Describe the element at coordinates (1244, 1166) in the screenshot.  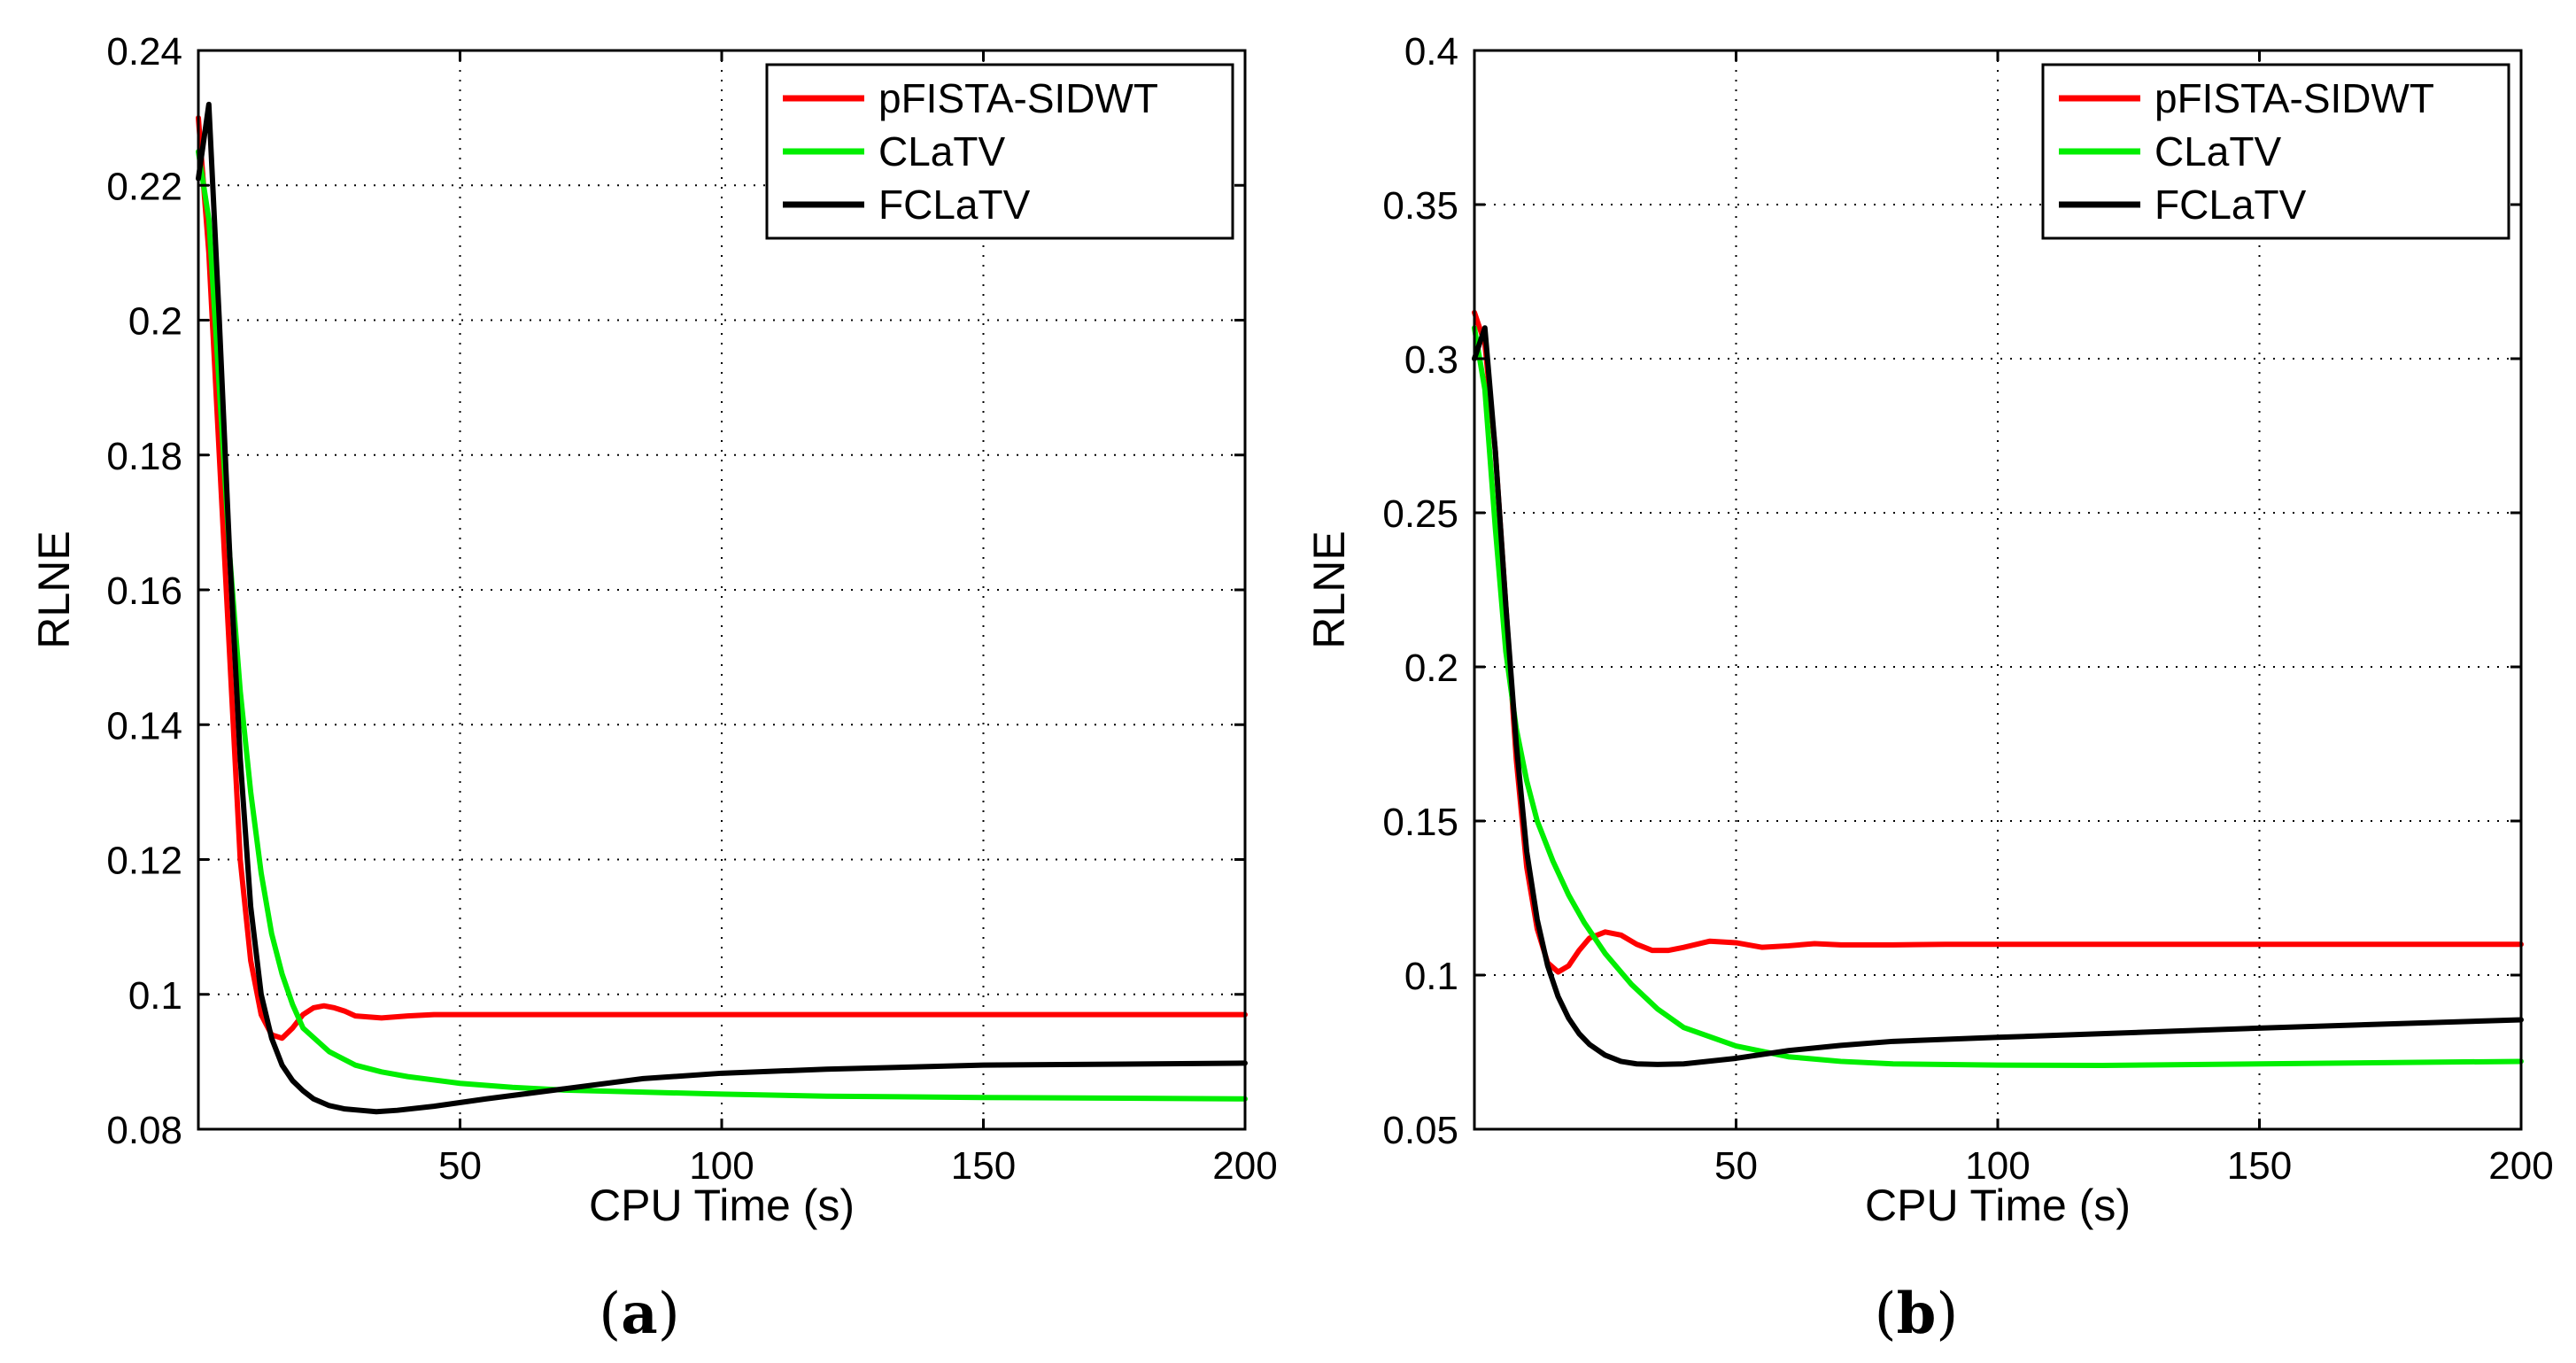
I see `x-tick-label-a: 200` at that location.